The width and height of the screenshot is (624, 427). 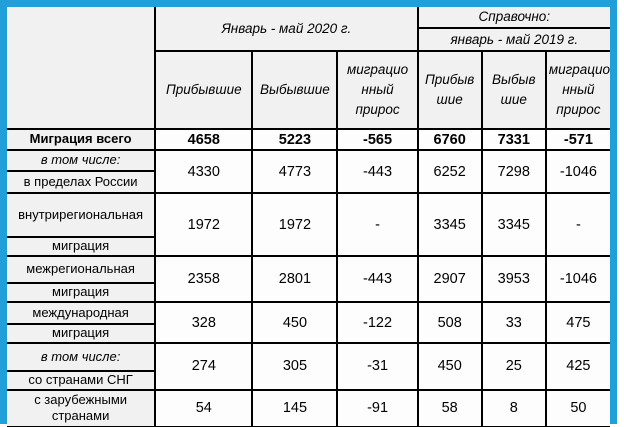 I want to click on value-cell: 7331, so click(x=513, y=140).